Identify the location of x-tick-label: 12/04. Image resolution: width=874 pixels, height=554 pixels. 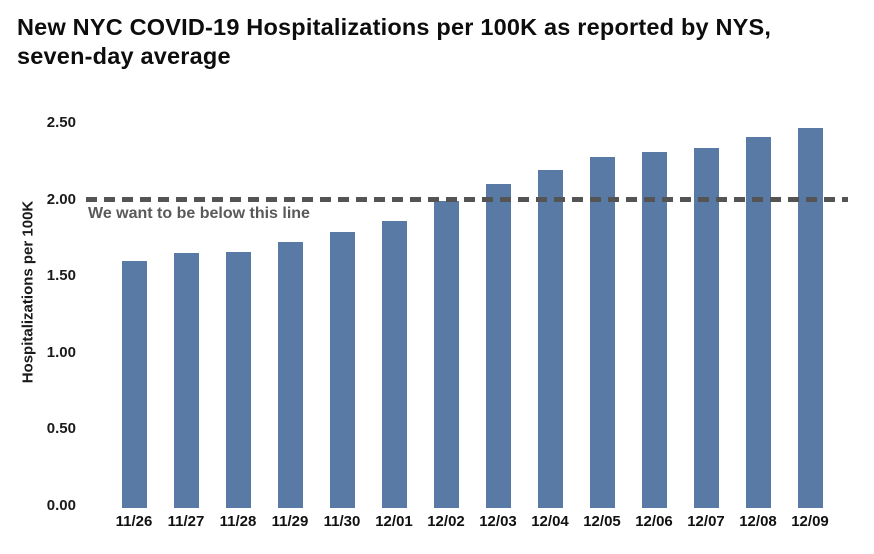
(550, 521).